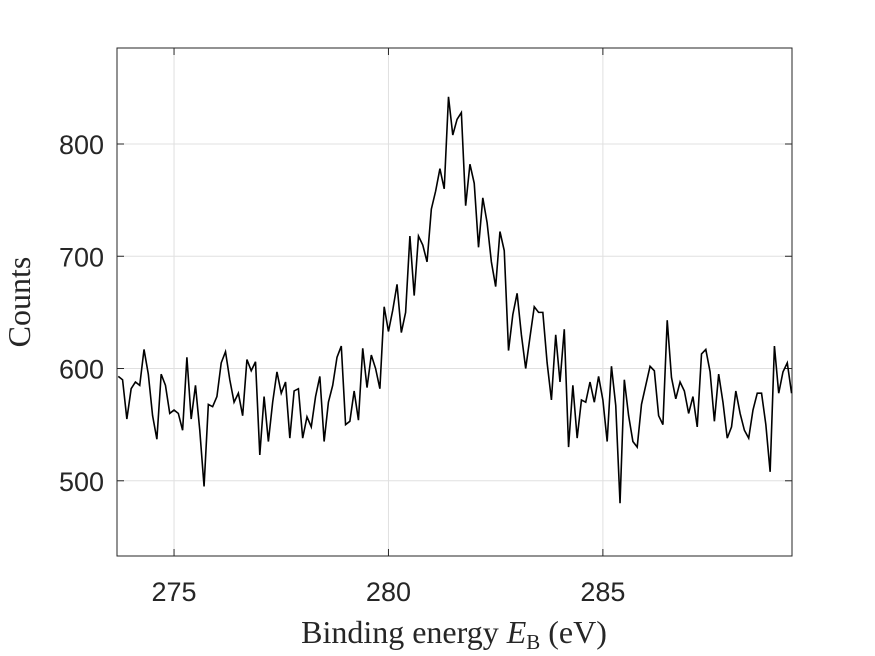  Describe the element at coordinates (516, 632) in the screenshot. I see `x-label-symbol: E` at that location.